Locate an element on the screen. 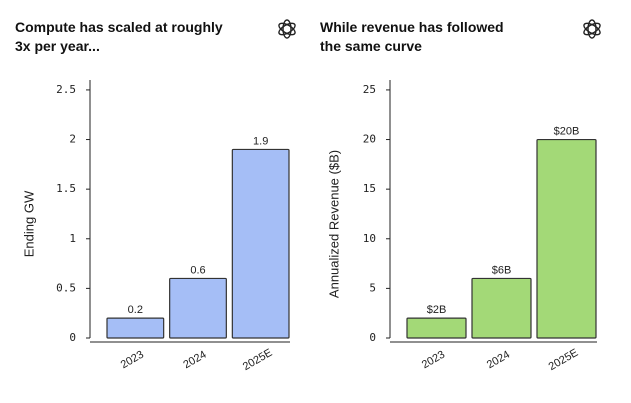 This screenshot has height=403, width=631. data-label: 0.2 is located at coordinates (135, 310).